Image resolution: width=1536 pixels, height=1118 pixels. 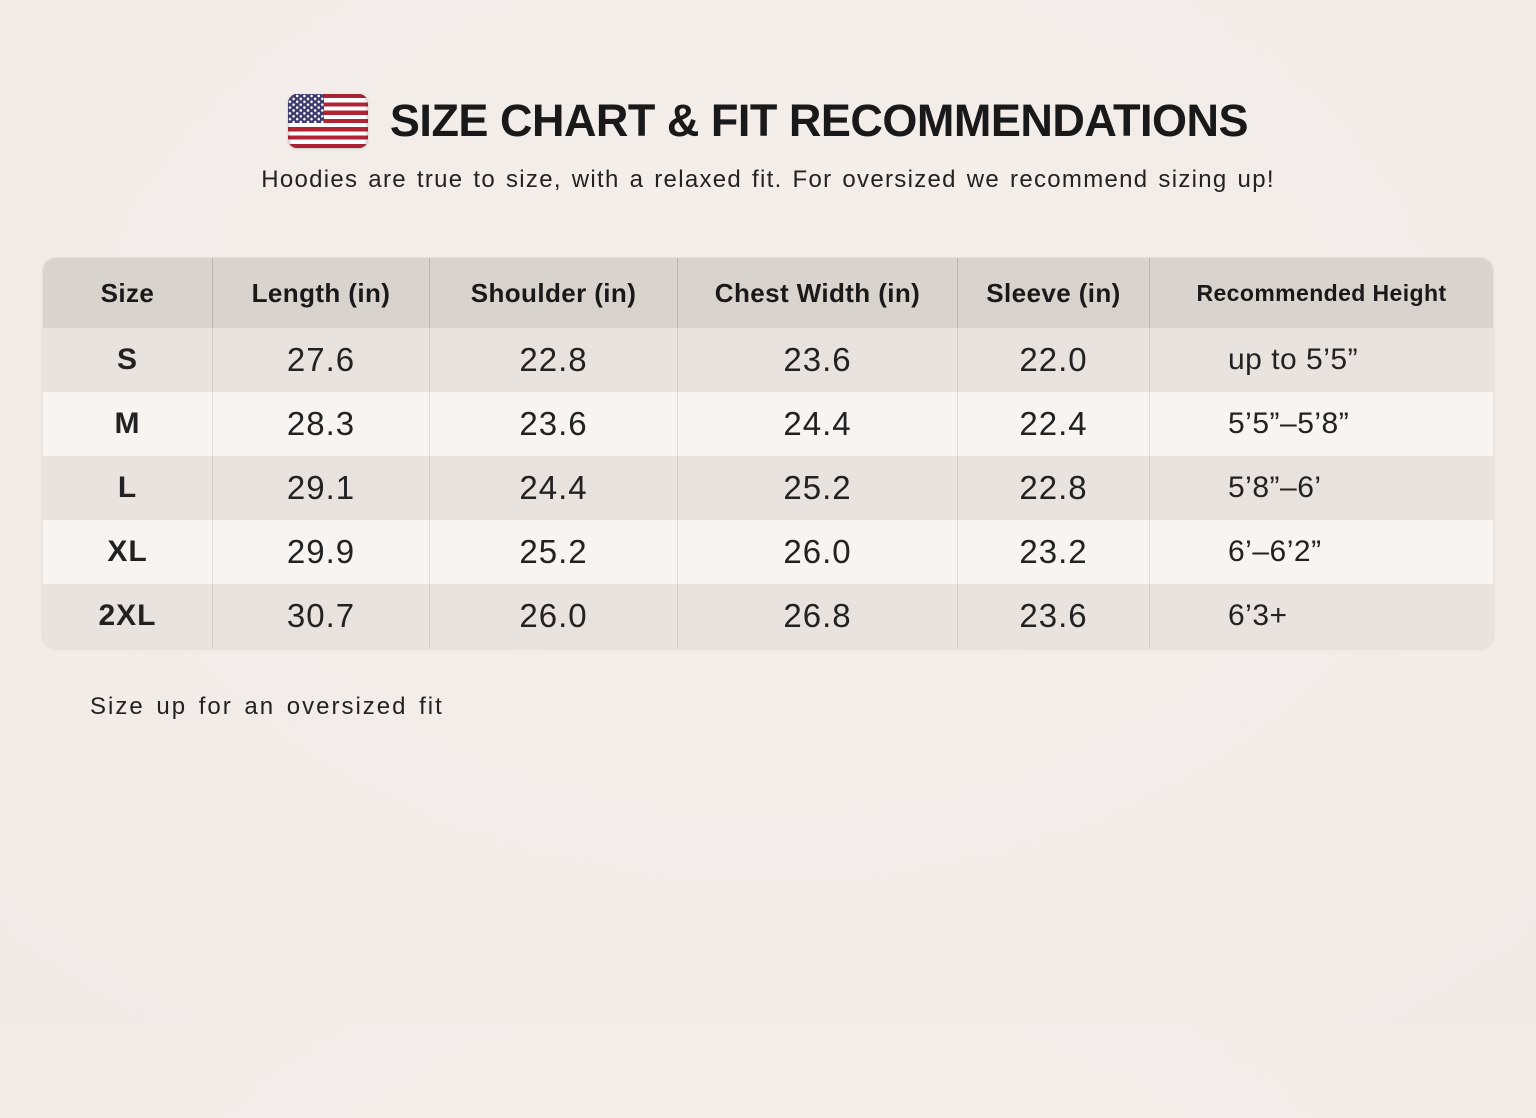 What do you see at coordinates (321, 616) in the screenshot?
I see `cell-length: 30.7` at bounding box center [321, 616].